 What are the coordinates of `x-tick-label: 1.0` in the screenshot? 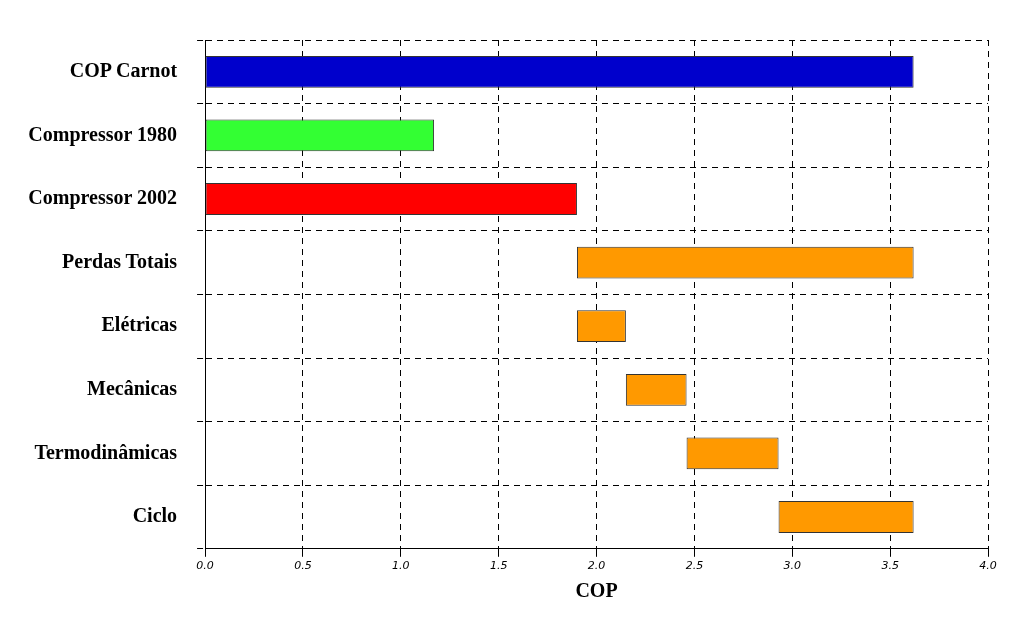 It's located at (401, 566).